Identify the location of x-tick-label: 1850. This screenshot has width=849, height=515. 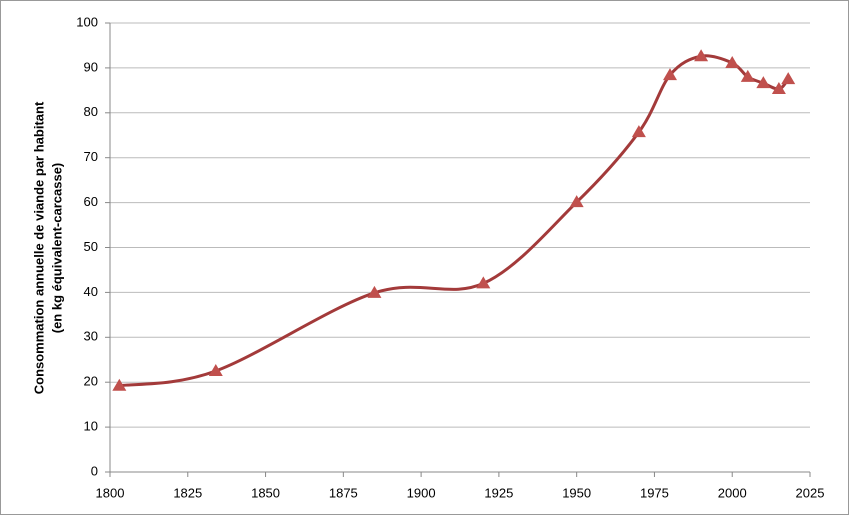
(265, 492).